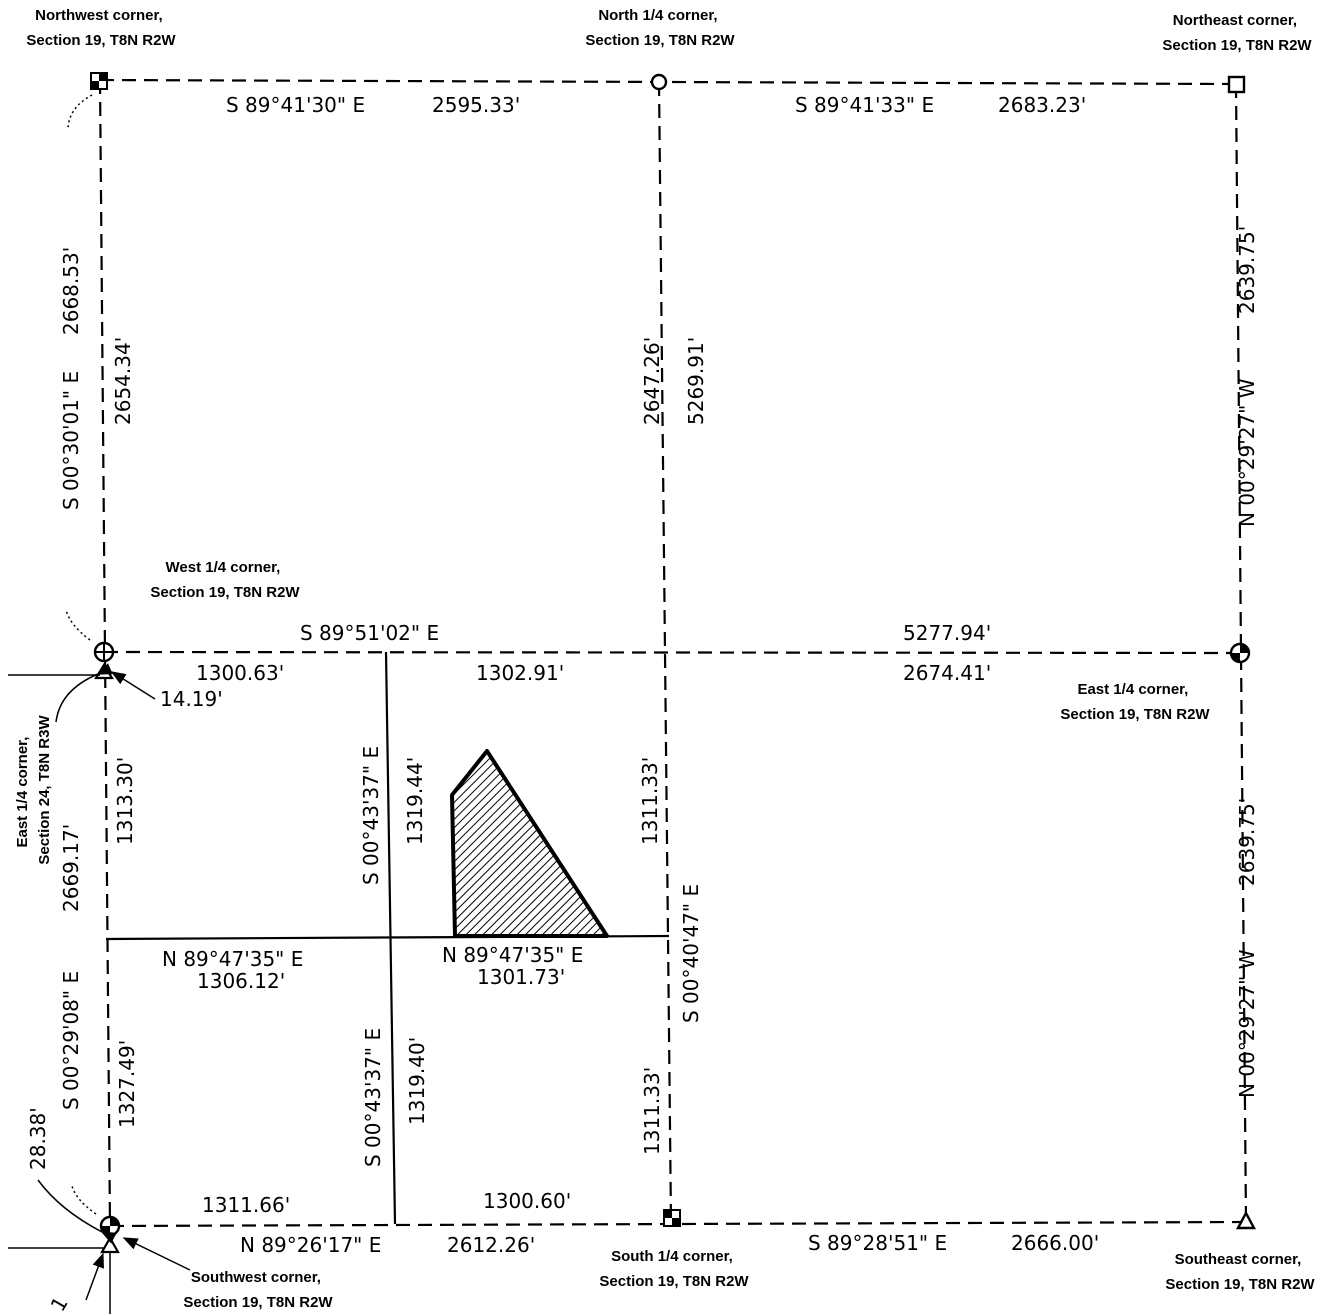 The image size is (1335, 1314). What do you see at coordinates (877, 1243) in the screenshot?
I see `south-east-half-bearing: S 89°28'51" E` at bounding box center [877, 1243].